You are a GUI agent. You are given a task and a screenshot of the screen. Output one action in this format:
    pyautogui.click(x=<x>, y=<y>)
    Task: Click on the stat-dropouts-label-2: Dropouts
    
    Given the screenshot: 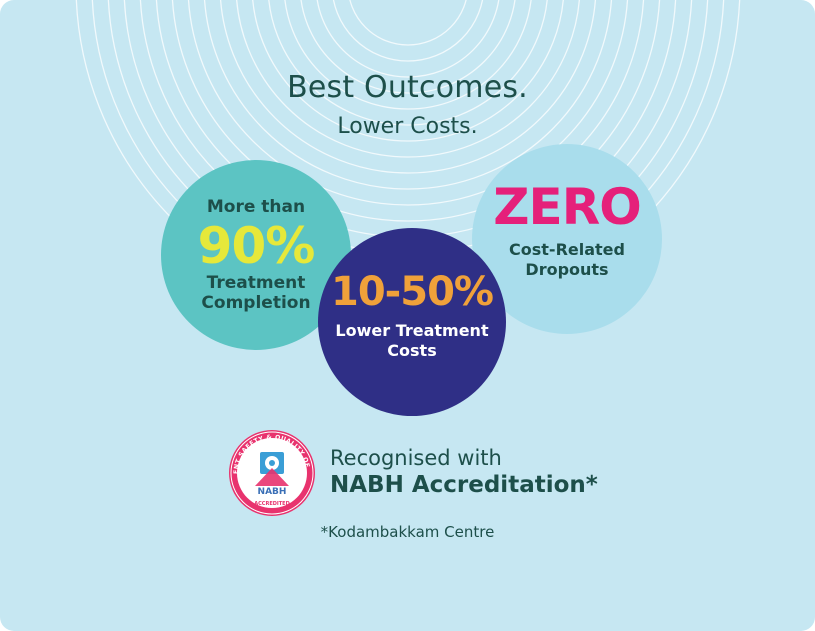 What is the action you would take?
    pyautogui.click(x=567, y=269)
    